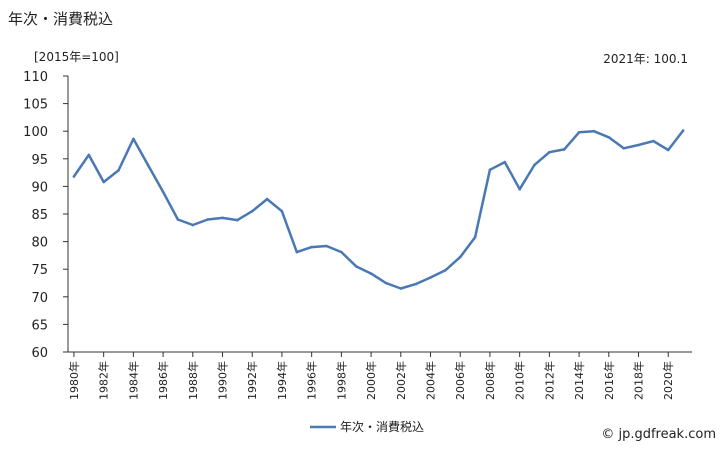 Image resolution: width=728 pixels, height=450 pixels. Describe the element at coordinates (39, 353) in the screenshot. I see `y-tick-label: 60` at that location.